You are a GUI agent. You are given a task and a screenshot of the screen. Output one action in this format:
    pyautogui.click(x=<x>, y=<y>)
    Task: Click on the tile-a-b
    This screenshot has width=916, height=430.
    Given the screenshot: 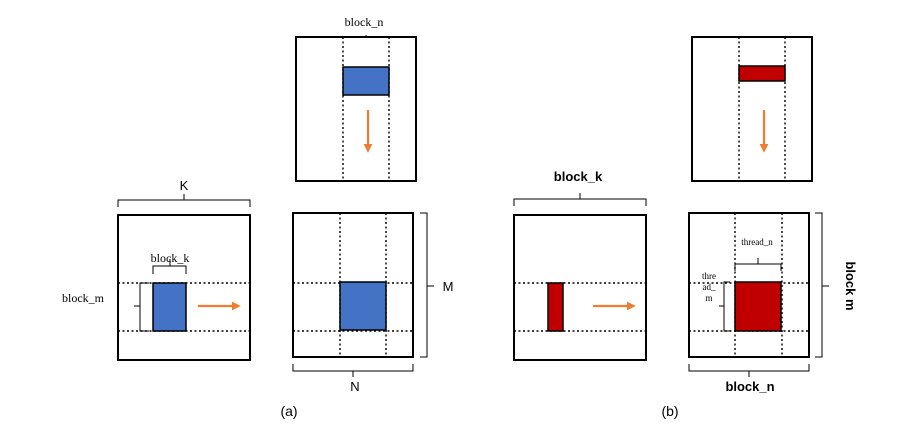 What is the action you would take?
    pyautogui.click(x=555, y=307)
    